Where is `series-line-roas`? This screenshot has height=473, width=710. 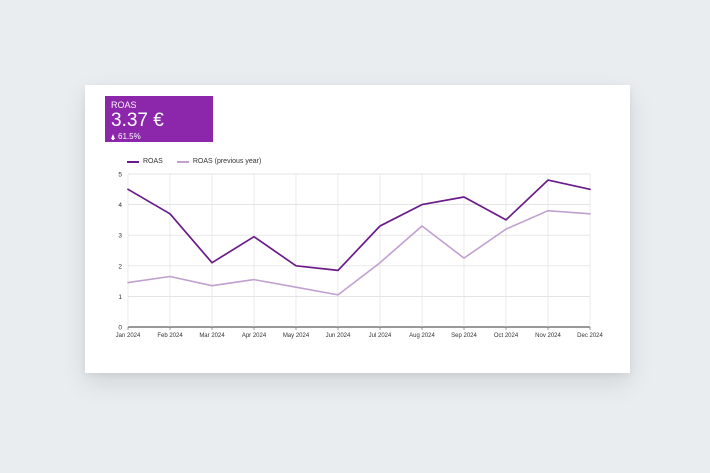 series-line-roas is located at coordinates (359, 225).